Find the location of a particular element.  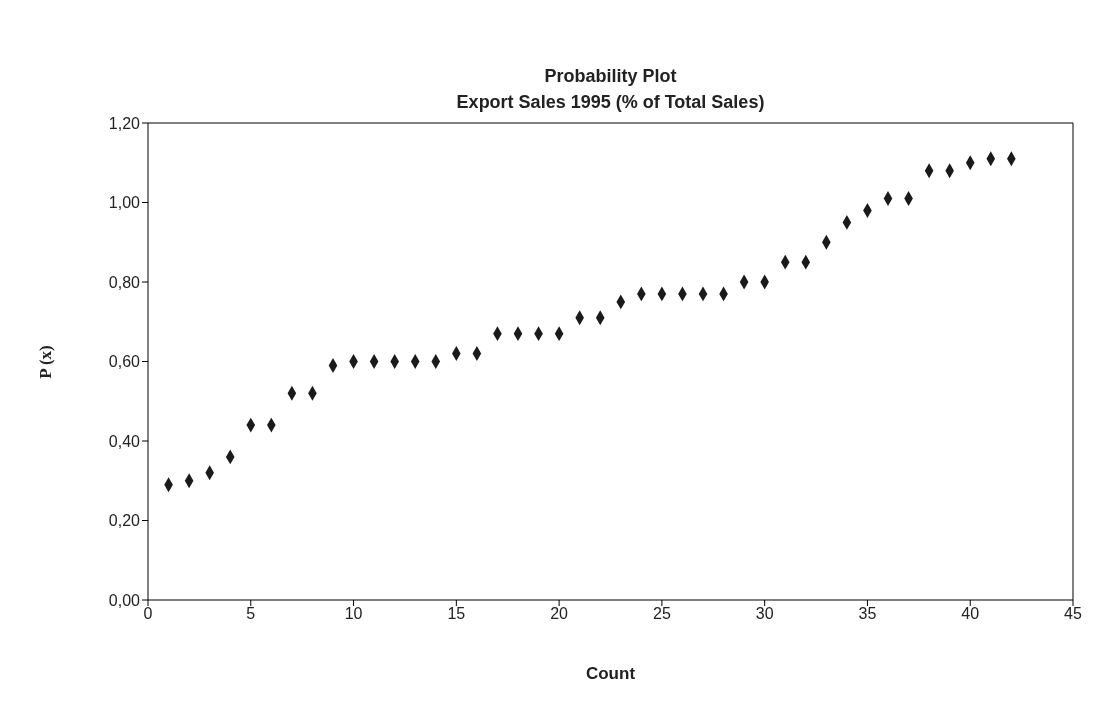

y-tick-label: 0,20 is located at coordinates (124, 521).